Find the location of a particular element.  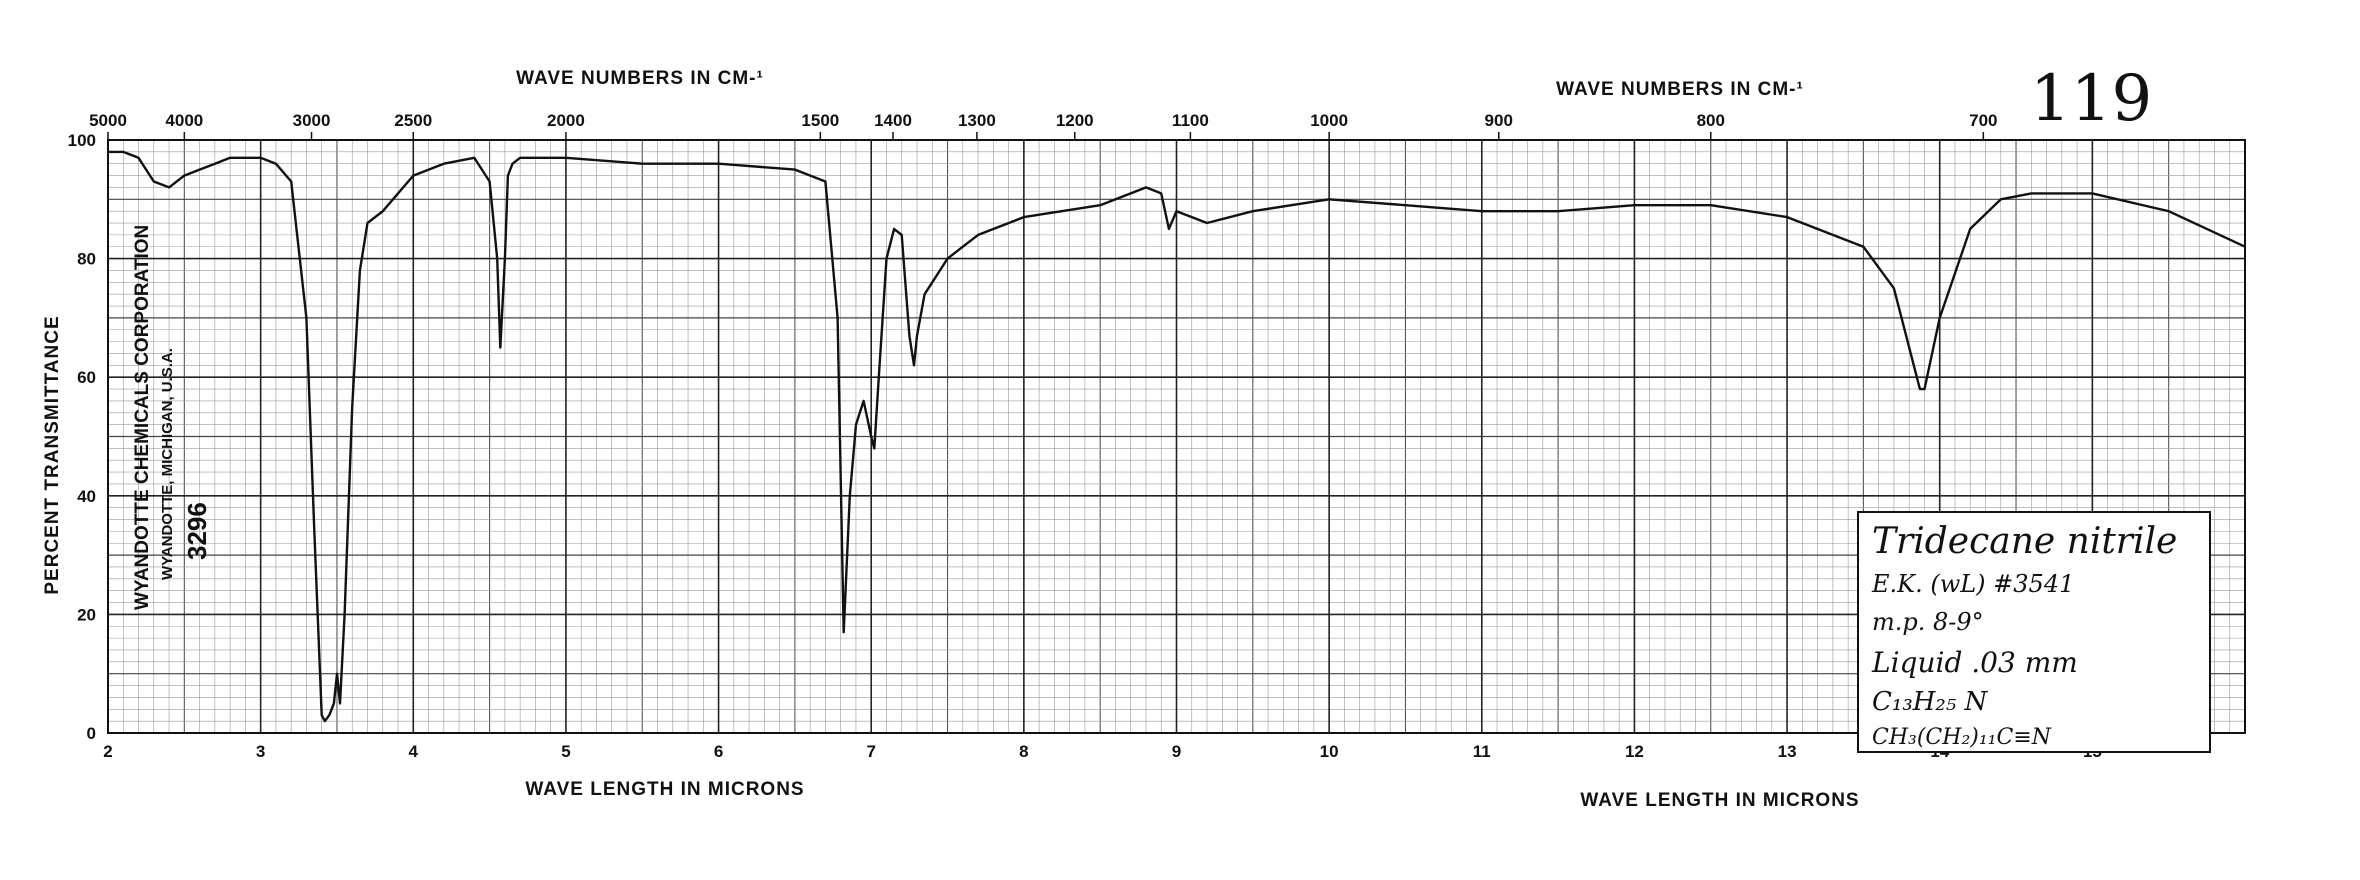

y-tick-label: 20 is located at coordinates (86, 614).